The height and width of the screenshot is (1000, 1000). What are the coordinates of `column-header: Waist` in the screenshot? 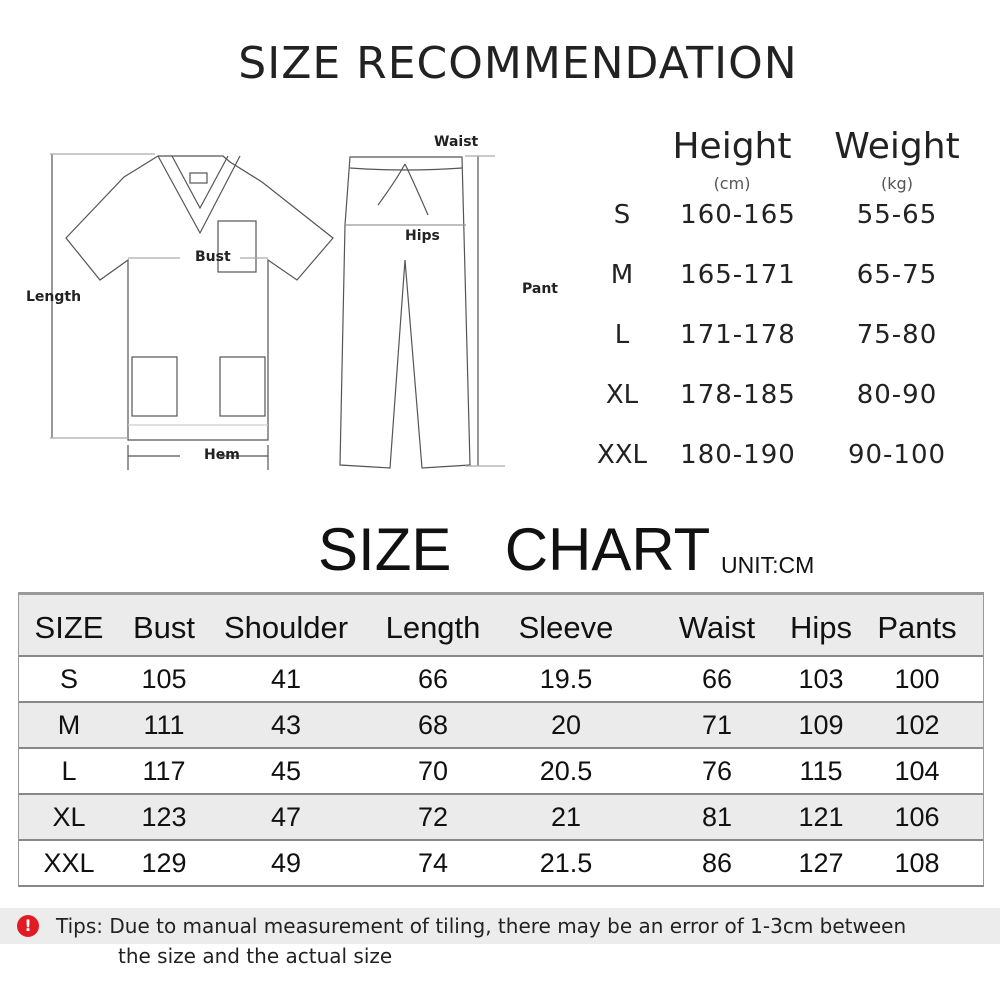 It's located at (717, 627).